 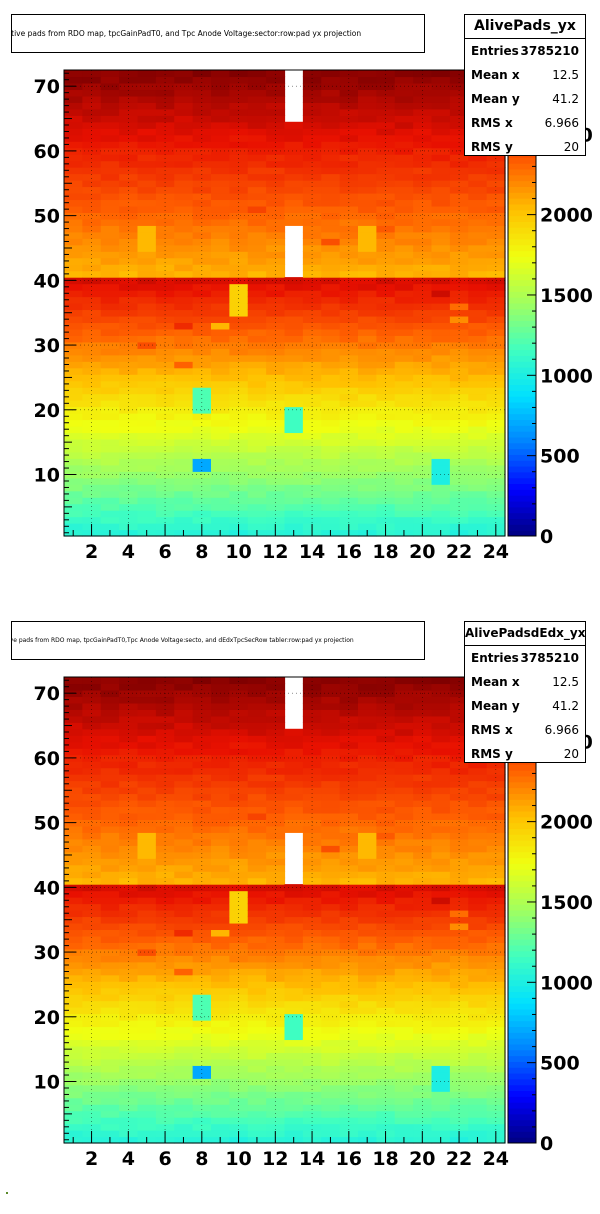 What do you see at coordinates (561, 730) in the screenshot?
I see `stats-value: 6.966` at bounding box center [561, 730].